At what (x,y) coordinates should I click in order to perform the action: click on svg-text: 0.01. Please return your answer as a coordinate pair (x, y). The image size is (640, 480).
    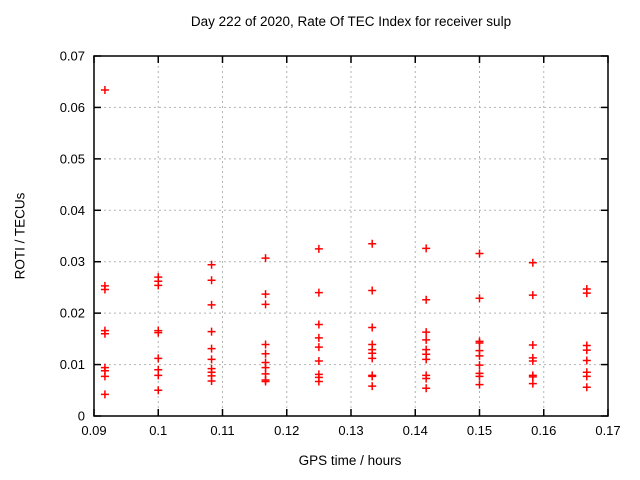
    Looking at the image, I should click on (72, 364).